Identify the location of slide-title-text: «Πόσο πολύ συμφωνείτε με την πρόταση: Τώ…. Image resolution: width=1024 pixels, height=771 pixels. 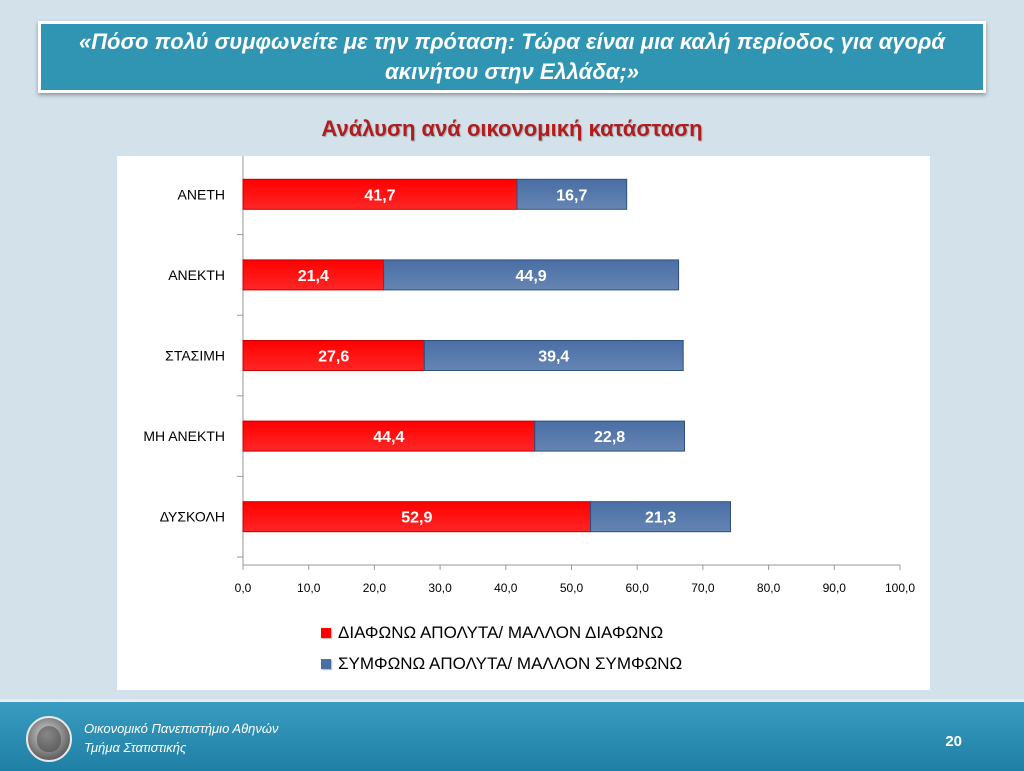
(511, 56).